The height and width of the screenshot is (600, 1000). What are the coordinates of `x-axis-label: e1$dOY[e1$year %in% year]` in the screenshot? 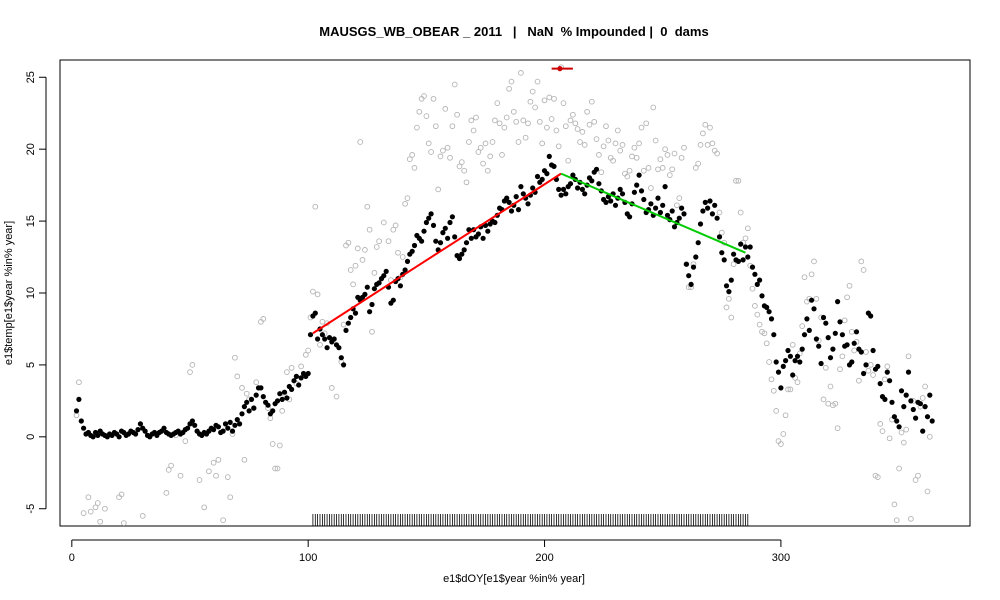 It's located at (514, 579).